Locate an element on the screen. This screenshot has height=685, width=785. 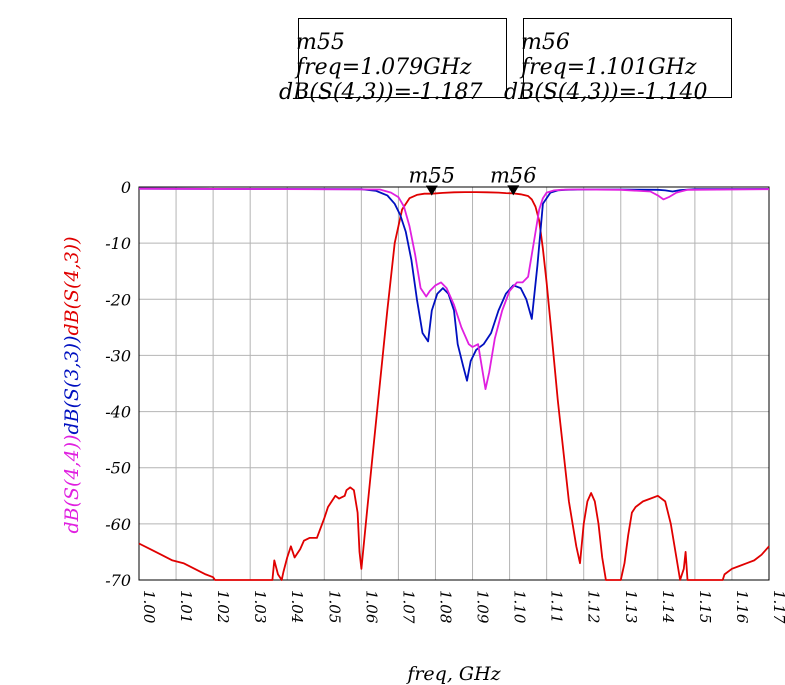
marker-label-m56: m56 is located at coordinates (513, 175).